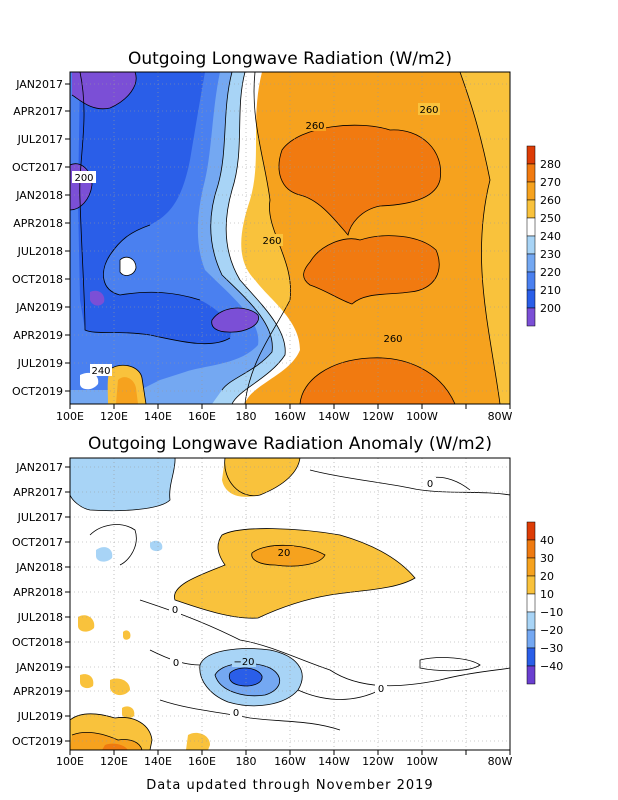 This screenshot has width=618, height=800. What do you see at coordinates (544, 603) in the screenshot?
I see `panel2-colorbar: 40 30 20 10 −10 −20 −30 −40` at bounding box center [544, 603].